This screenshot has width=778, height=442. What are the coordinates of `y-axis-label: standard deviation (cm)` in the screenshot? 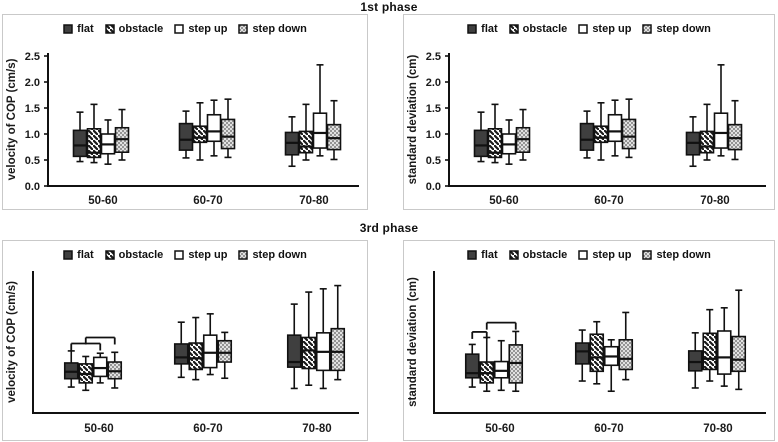 It's located at (413, 119).